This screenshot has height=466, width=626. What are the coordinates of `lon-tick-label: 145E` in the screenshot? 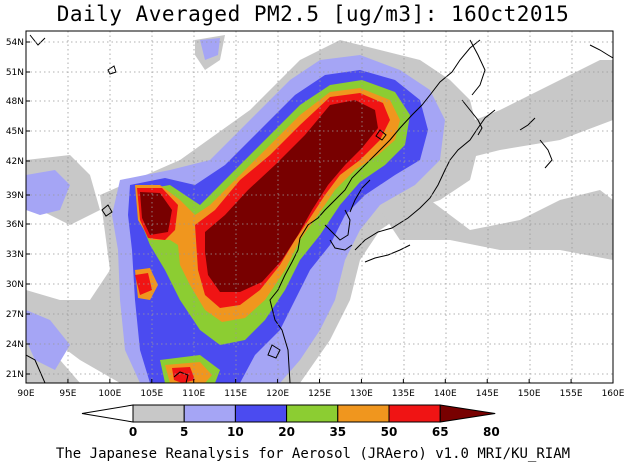 It's located at (487, 394).